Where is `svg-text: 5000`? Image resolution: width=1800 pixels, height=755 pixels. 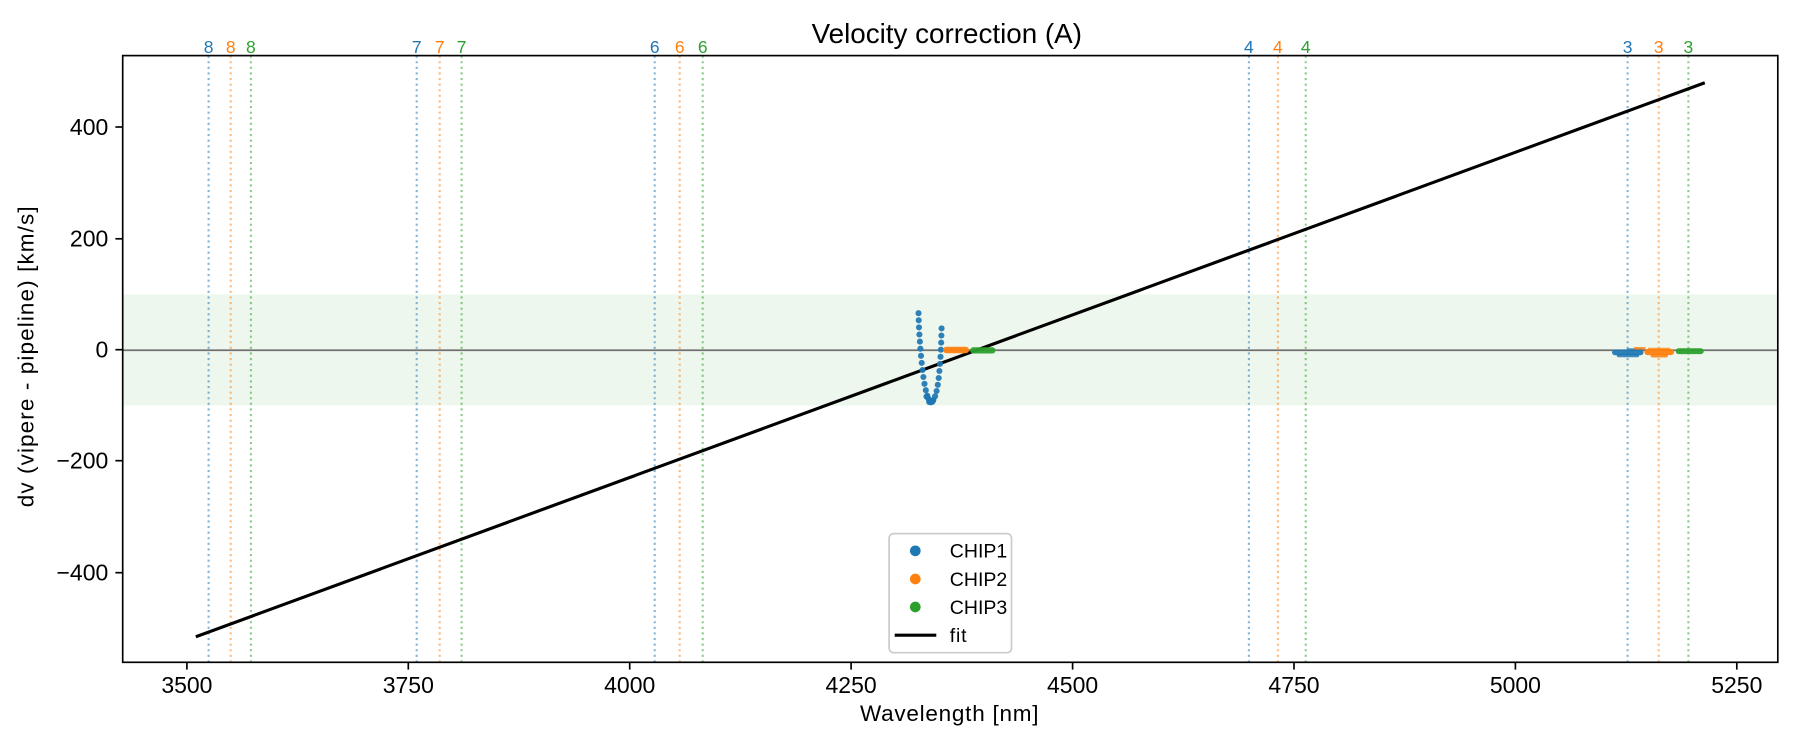
svg-text: 5000 is located at coordinates (1515, 685).